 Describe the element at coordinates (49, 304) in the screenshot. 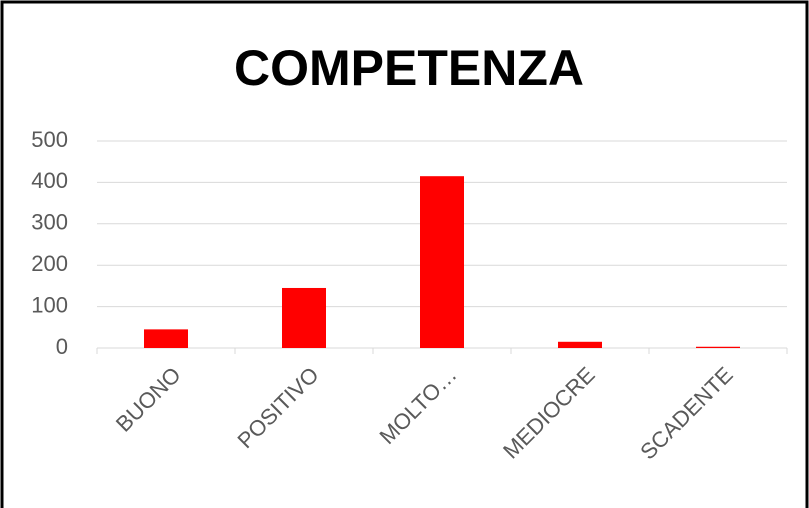

I see `y-tick-label: 100` at that location.